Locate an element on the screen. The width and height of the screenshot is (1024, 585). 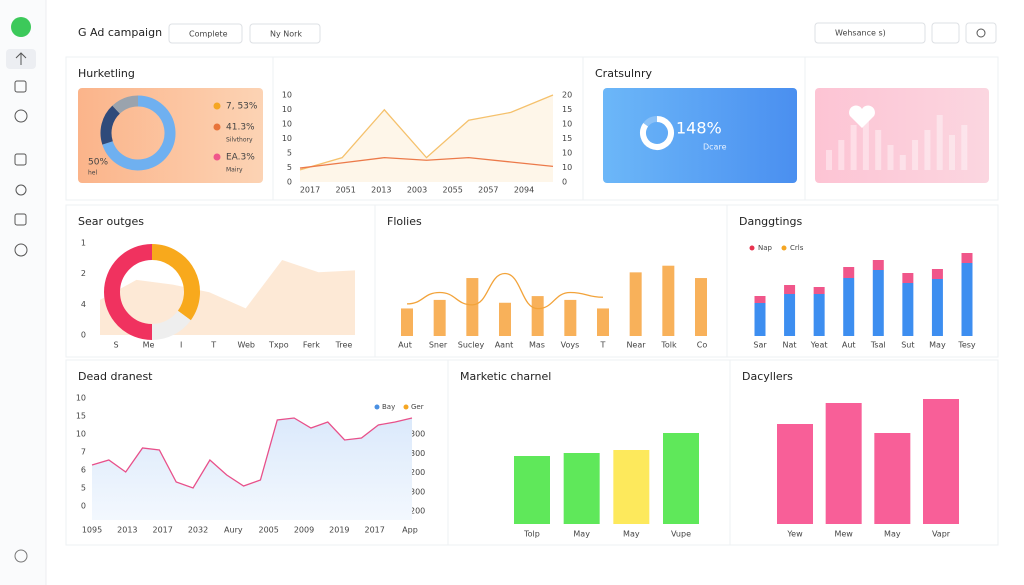
x-tick-label: 2009 is located at coordinates (304, 530).